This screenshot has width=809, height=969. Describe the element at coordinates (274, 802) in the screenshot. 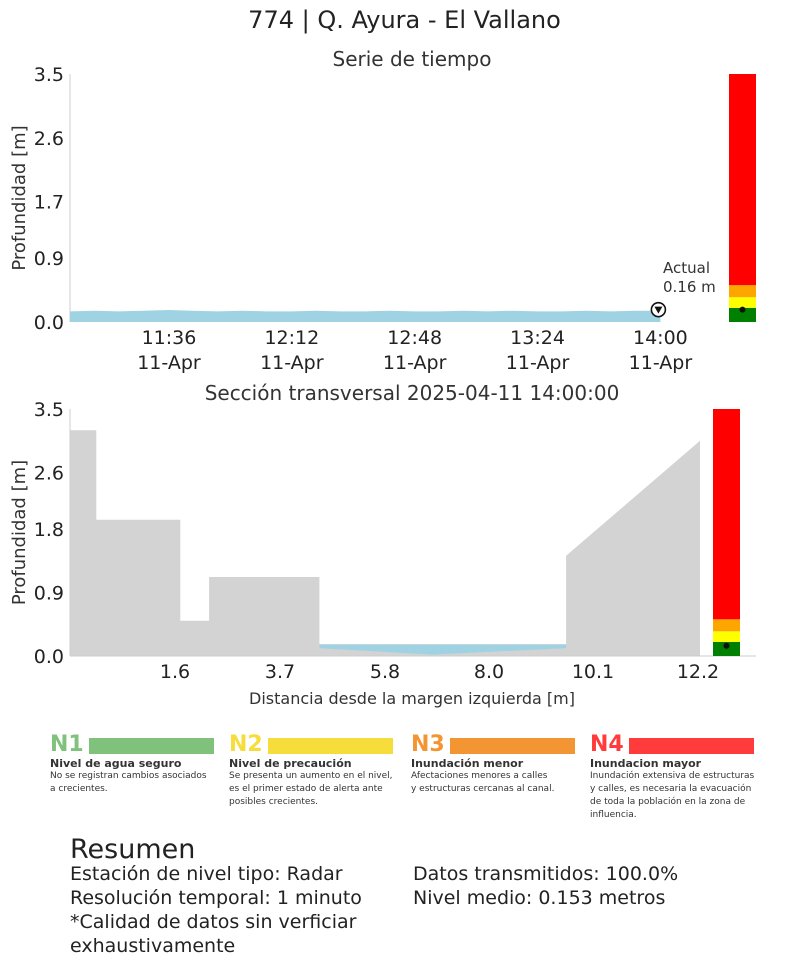

I see `legend-description: posibles crecientes.` at that location.